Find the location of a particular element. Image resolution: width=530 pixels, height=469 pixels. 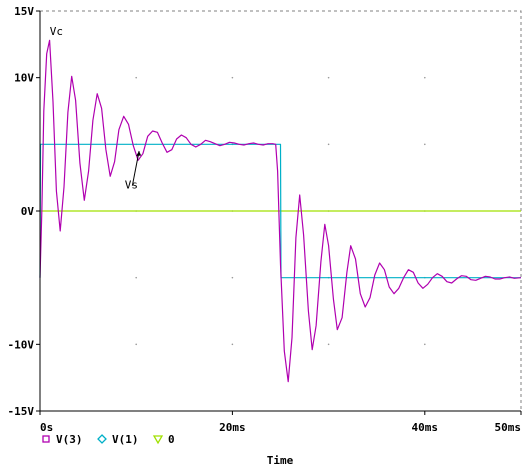

x-tick-label: 0s is located at coordinates (46, 427).